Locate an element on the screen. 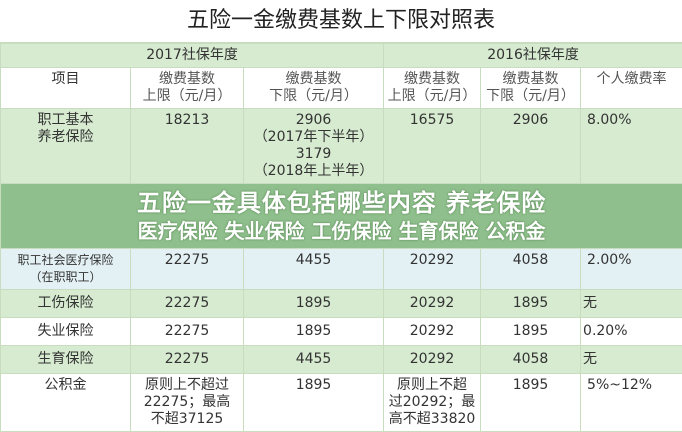 The image size is (682, 432). year-header-row: 2017社保年度 2016社保年度 is located at coordinates (341, 56).